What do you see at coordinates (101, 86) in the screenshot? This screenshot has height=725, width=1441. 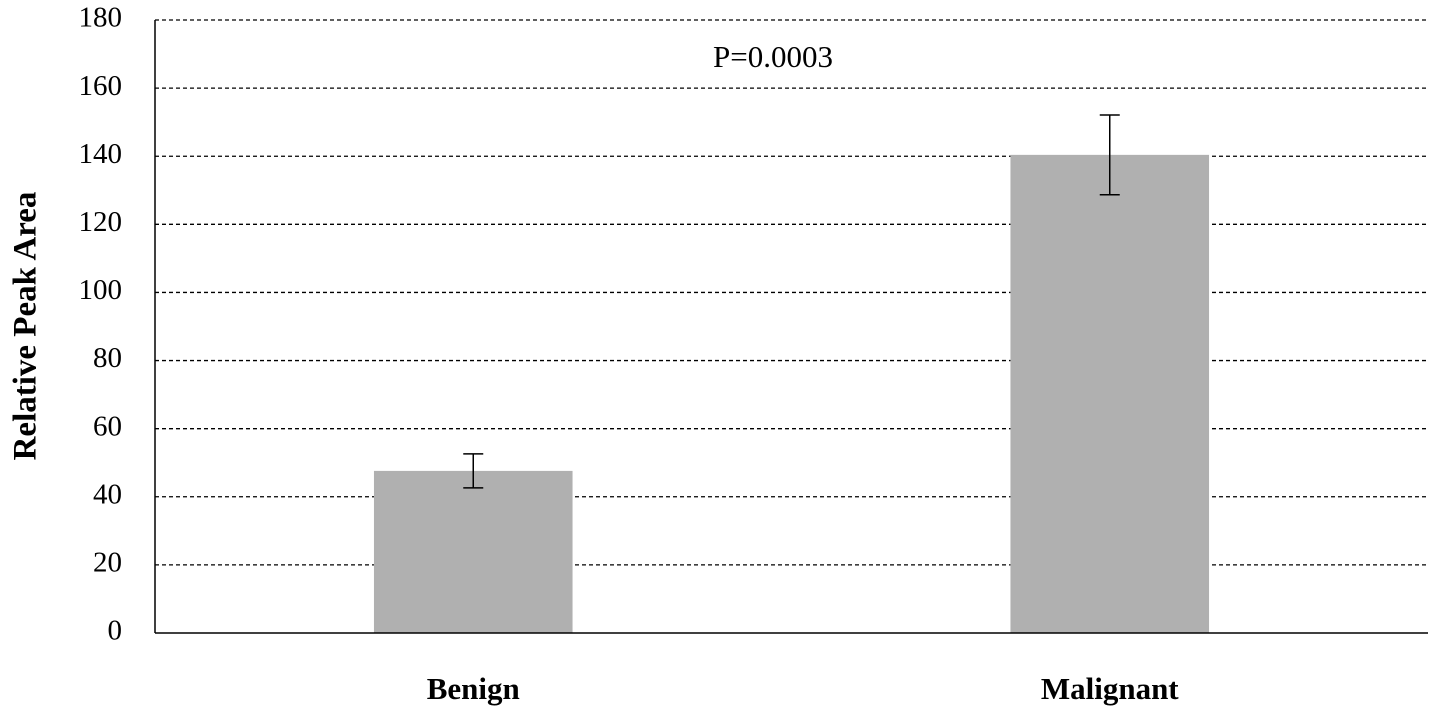 I see `y-tick-label: 160` at bounding box center [101, 86].